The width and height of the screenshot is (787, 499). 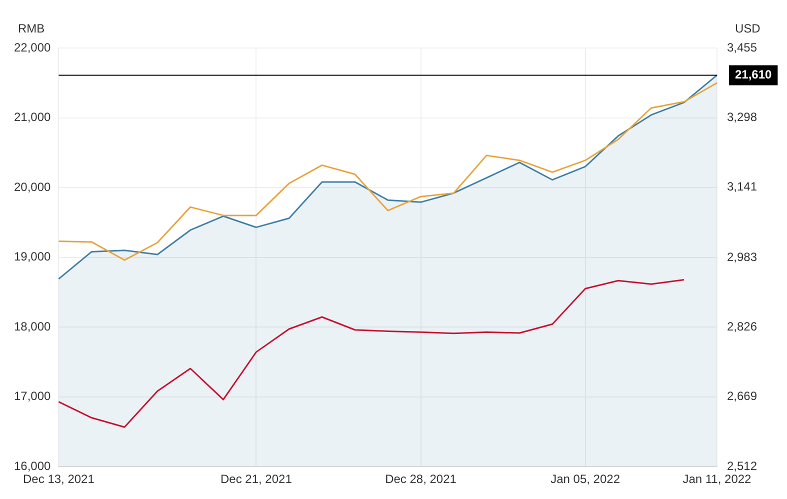 I want to click on ref-line-label: 21,610, so click(x=753, y=75).